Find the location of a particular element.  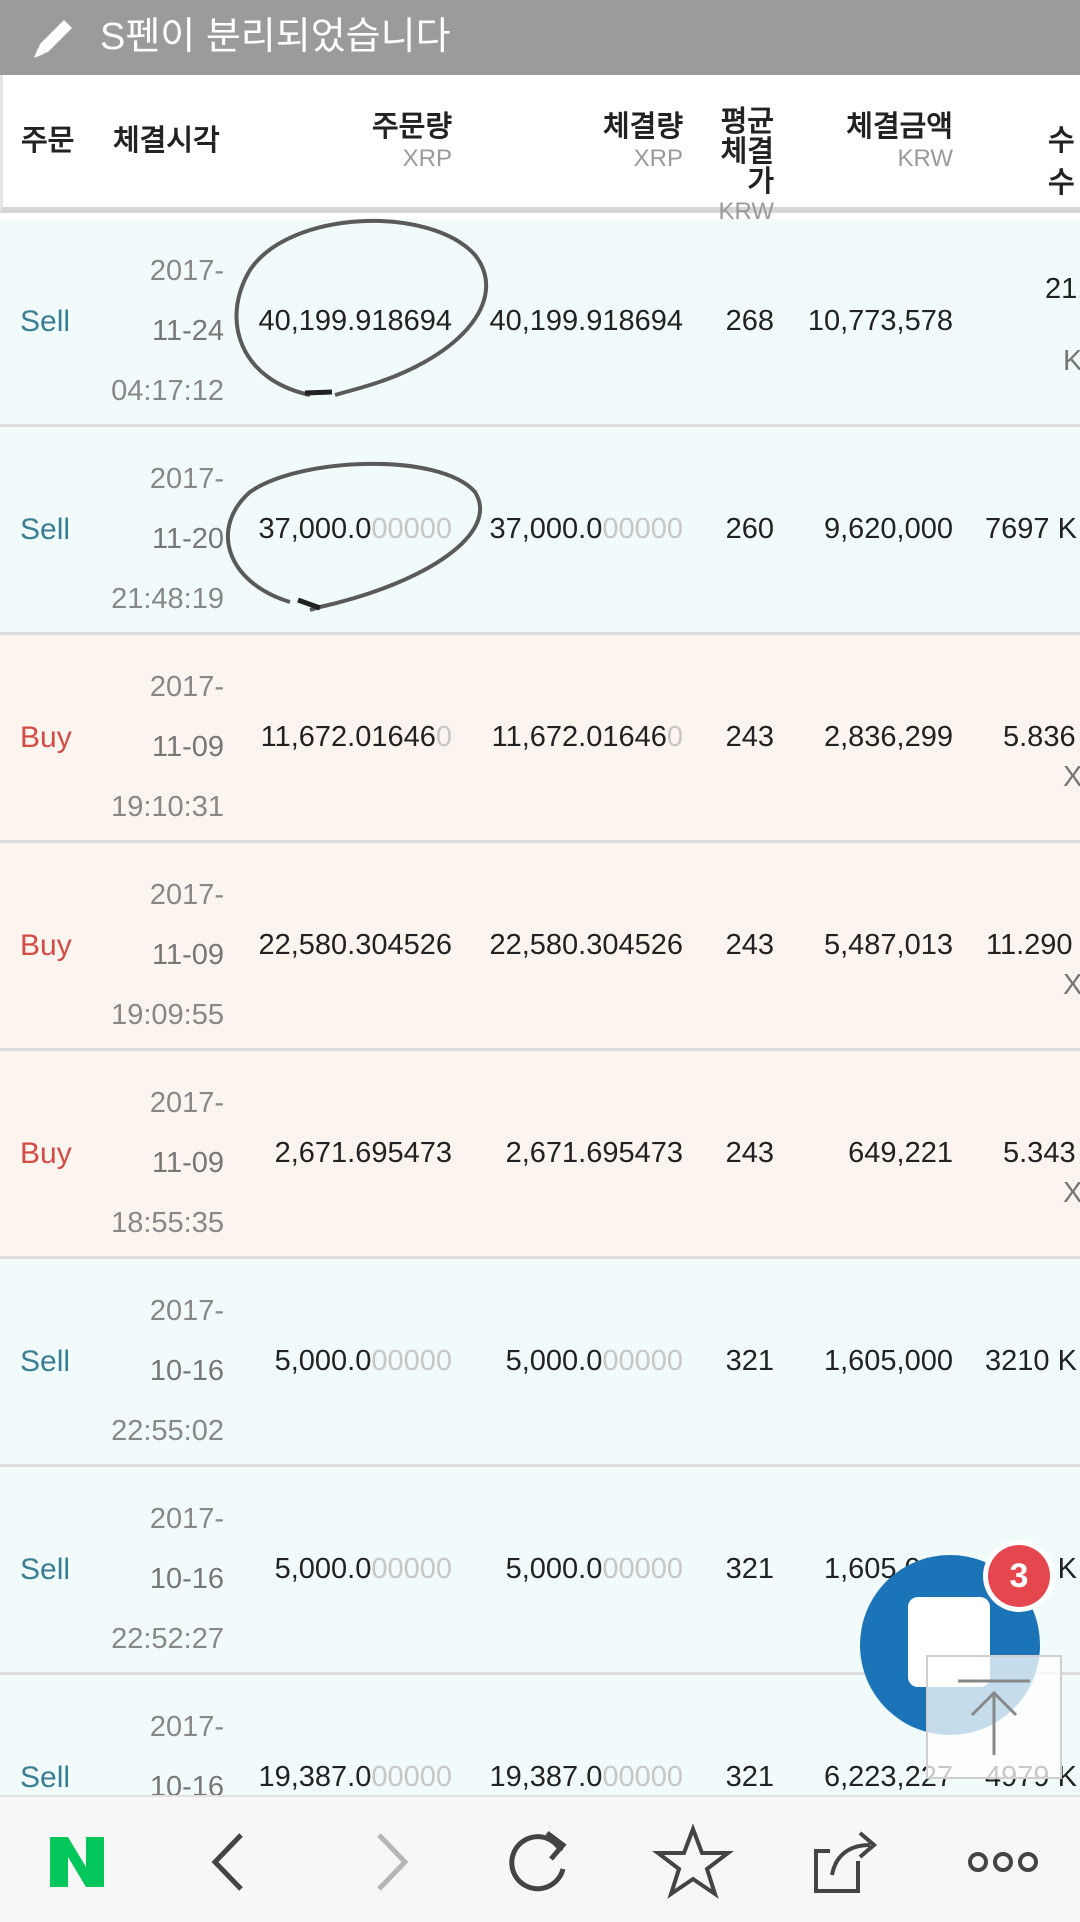

spen-banner-text: S펜이 분리되었습니다 is located at coordinates (275, 37).